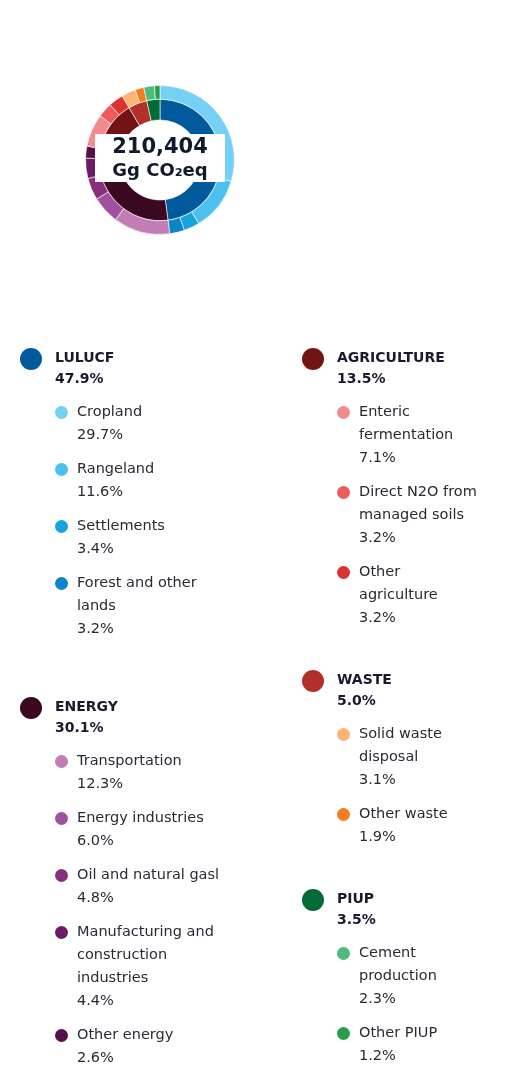 This screenshot has height=1078, width=508. Describe the element at coordinates (357, 919) in the screenshot. I see `data-label: 3.5%` at that location.